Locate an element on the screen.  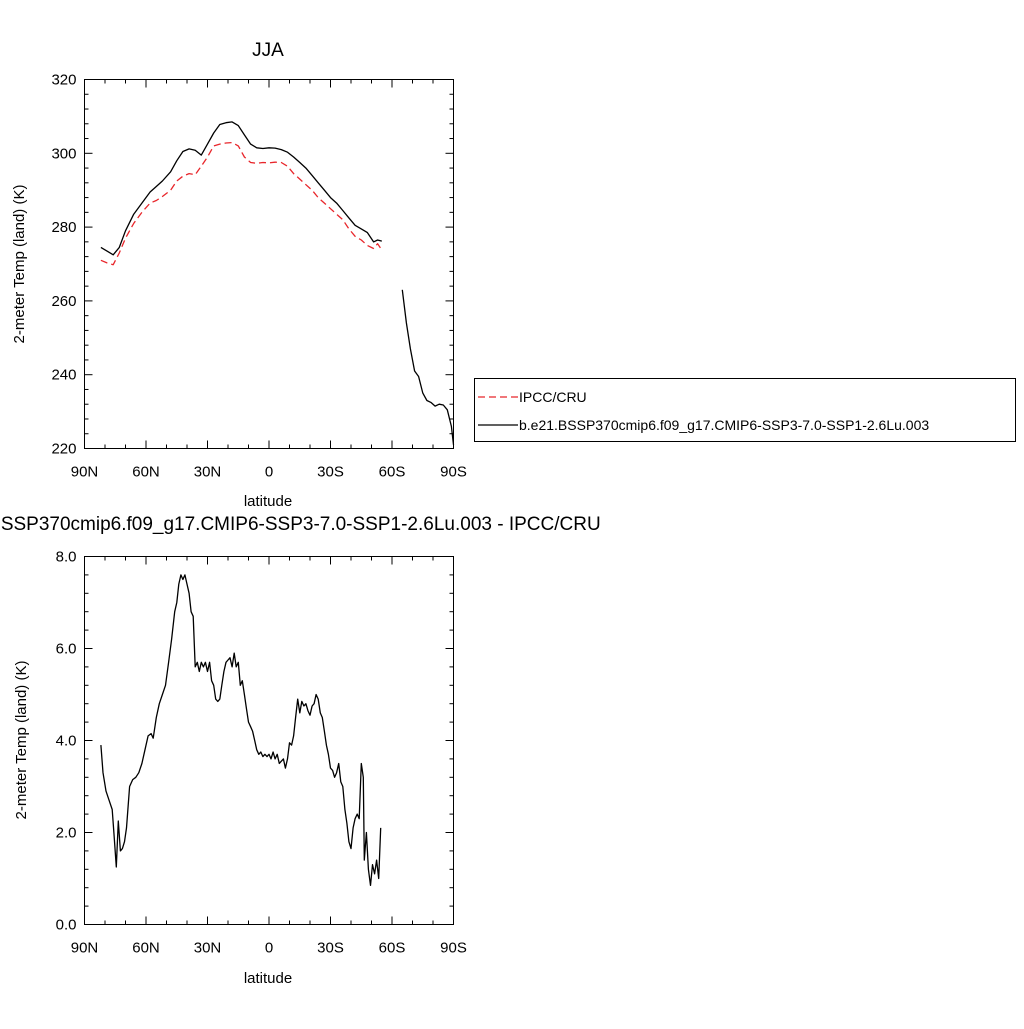
legend-box is located at coordinates (745, 410).